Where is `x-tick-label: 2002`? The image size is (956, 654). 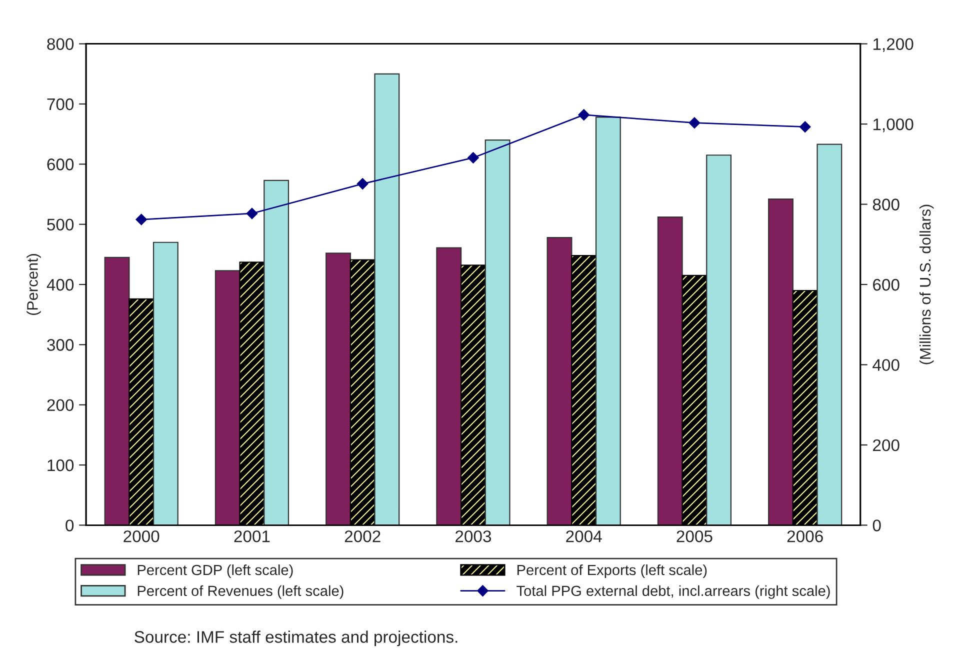
x-tick-label: 2002 is located at coordinates (362, 536).